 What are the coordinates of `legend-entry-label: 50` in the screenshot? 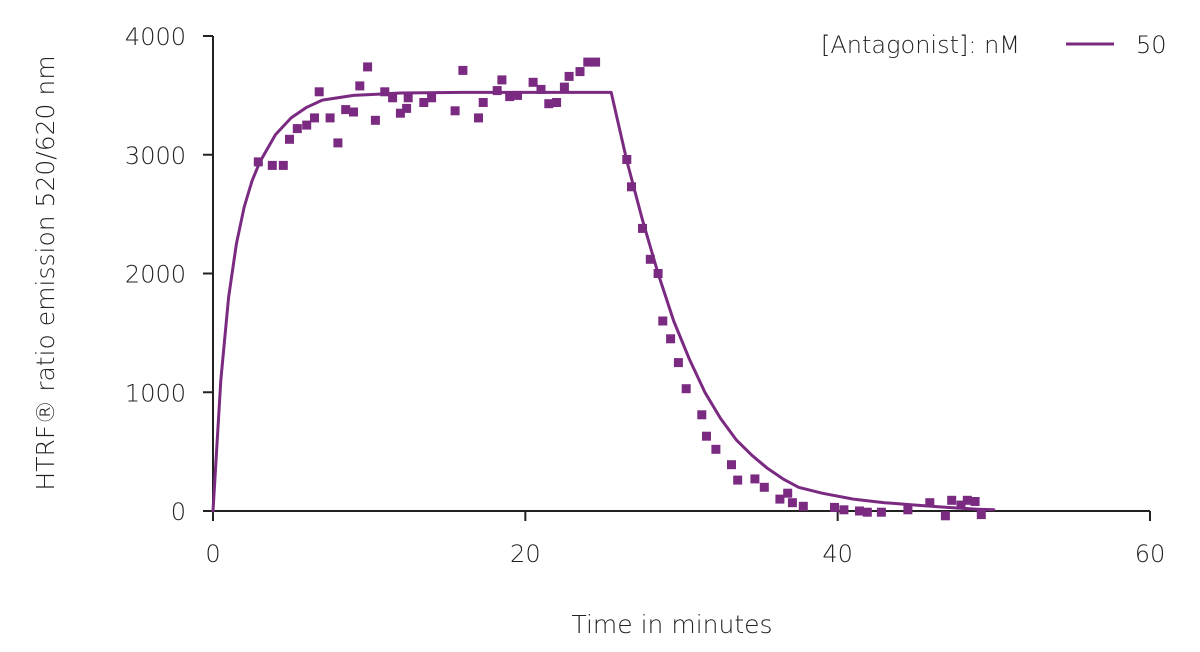 It's located at (1151, 45).